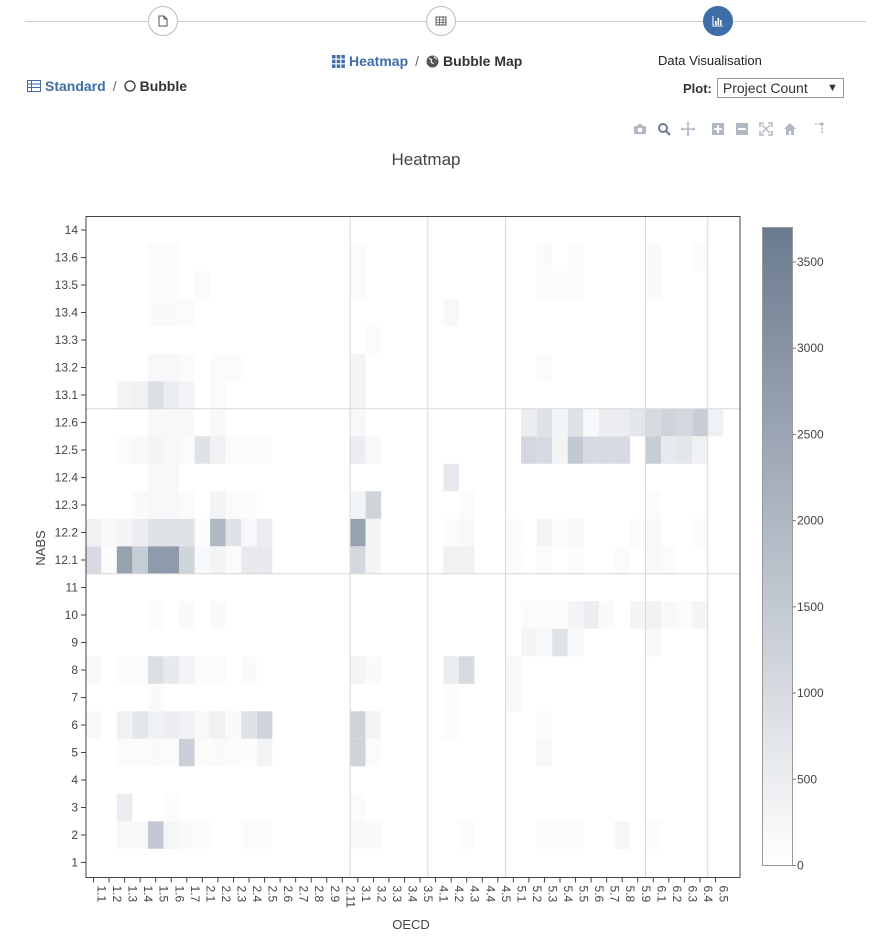 This screenshot has width=896, height=938. What do you see at coordinates (163, 86) in the screenshot?
I see `bubble-link: Bubble` at bounding box center [163, 86].